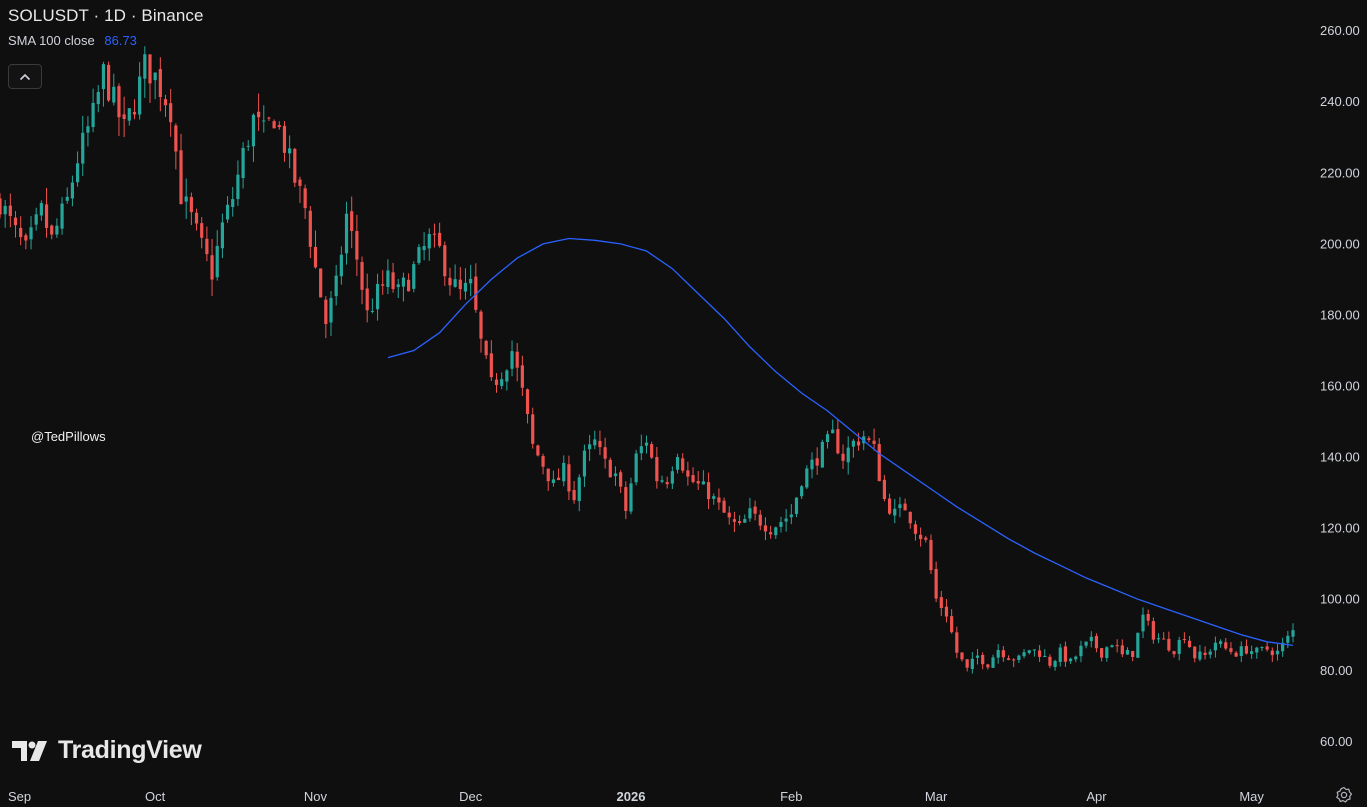  I want to click on collapse-legend-button, so click(25, 76).